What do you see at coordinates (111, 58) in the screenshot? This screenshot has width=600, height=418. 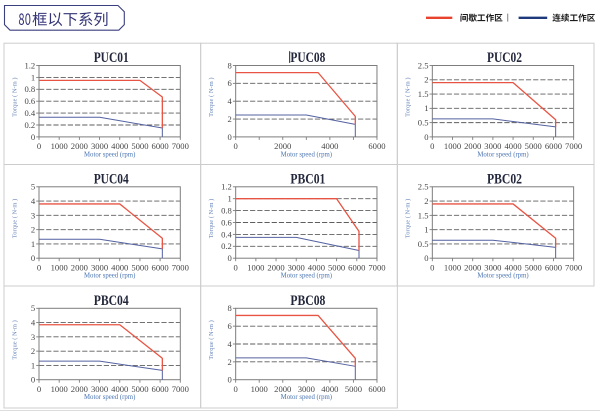 I see `svg-text: PUC01` at bounding box center [111, 58].